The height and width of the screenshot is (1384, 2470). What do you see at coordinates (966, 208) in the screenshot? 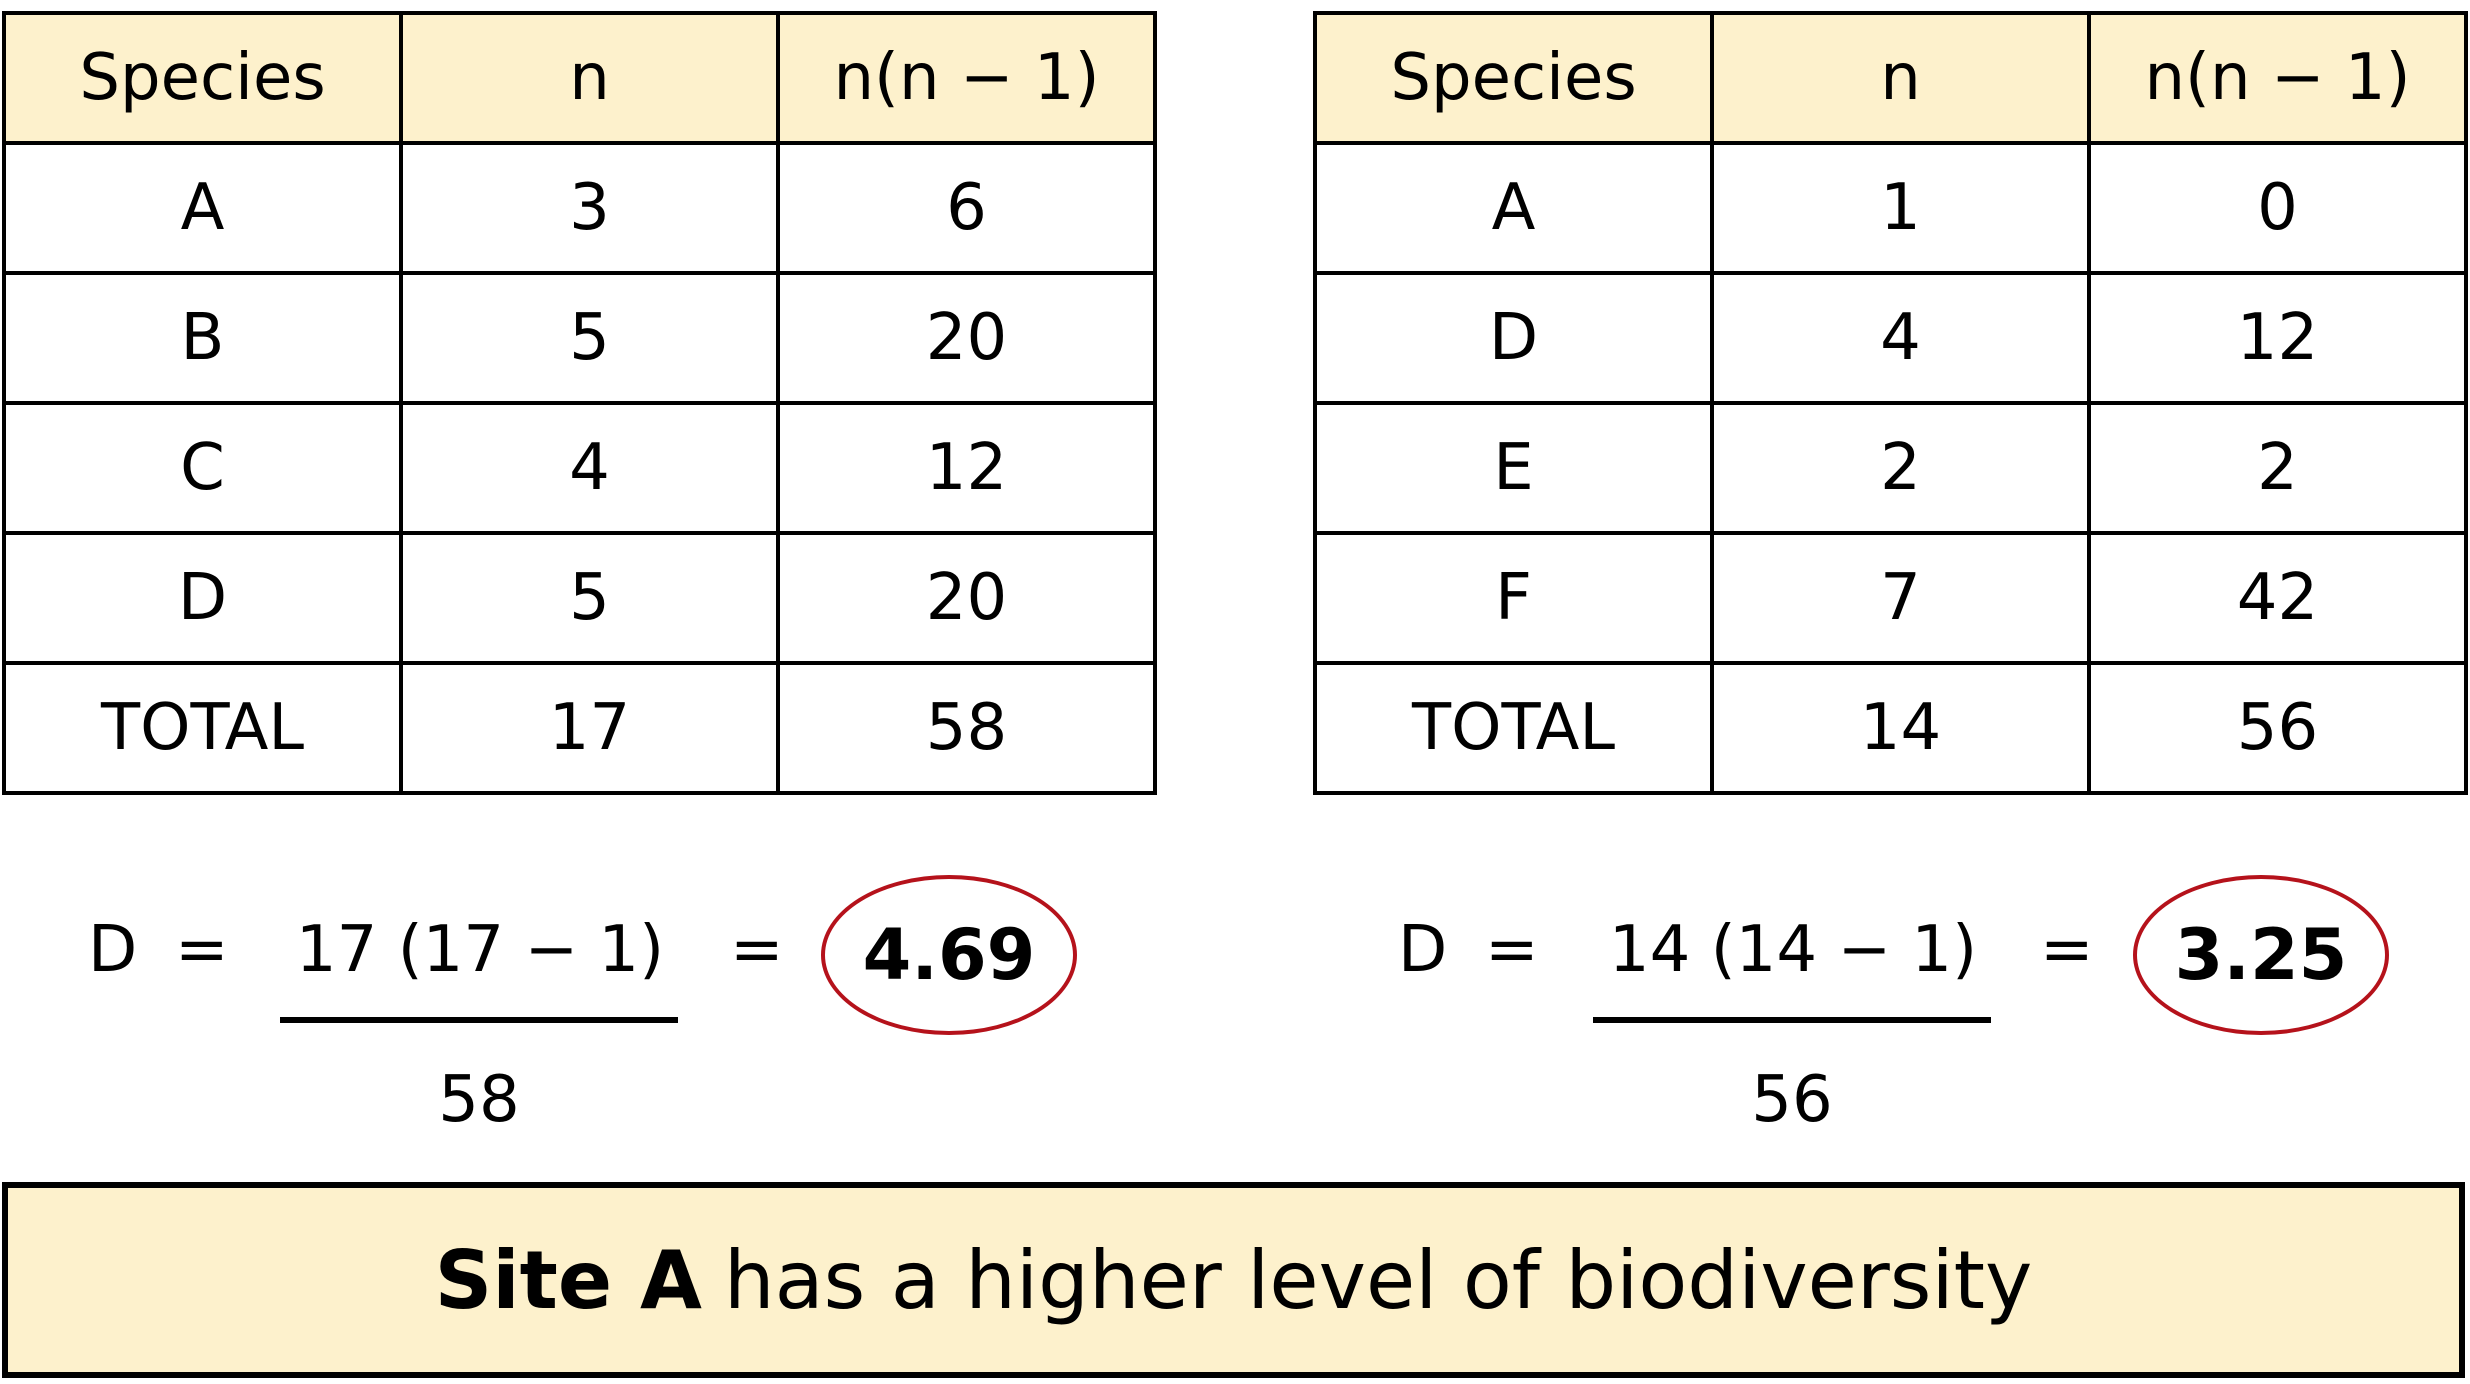
I see `cell-nn1: 6` at bounding box center [966, 208].